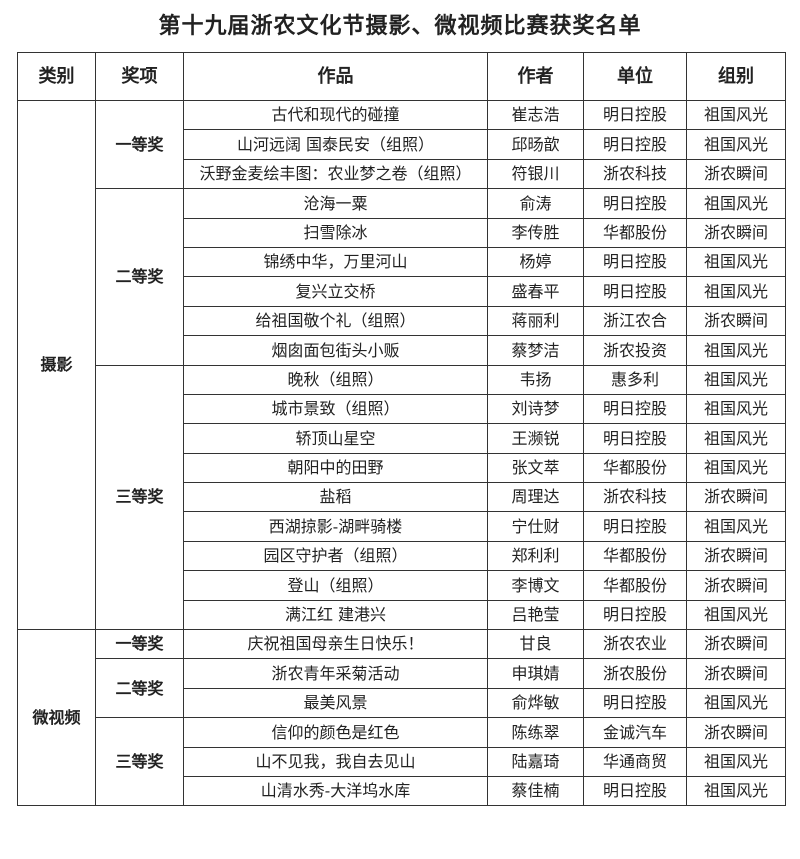 The image size is (800, 859). I want to click on table-row: 锦绣中华，万里河山 杨婷 明日控股 祖国风光, so click(402, 262).